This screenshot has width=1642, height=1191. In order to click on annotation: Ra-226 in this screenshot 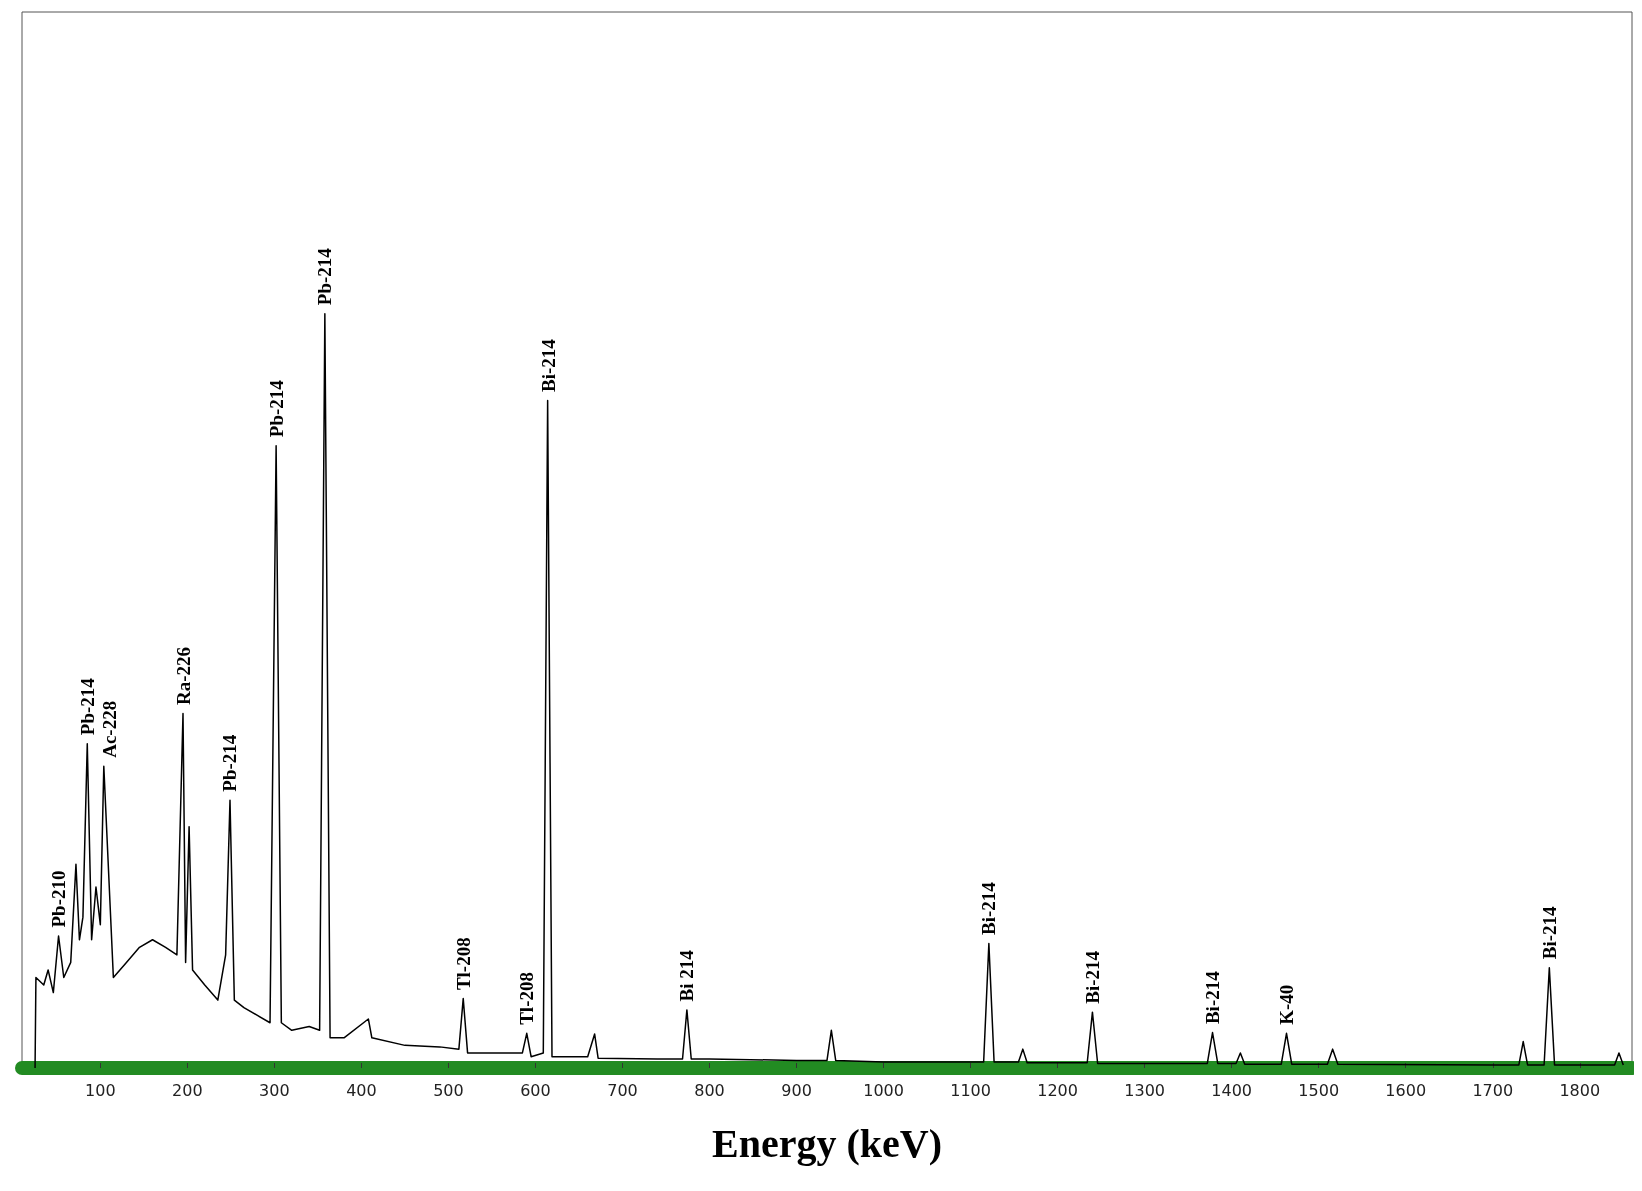, I will do `click(183, 675)`.